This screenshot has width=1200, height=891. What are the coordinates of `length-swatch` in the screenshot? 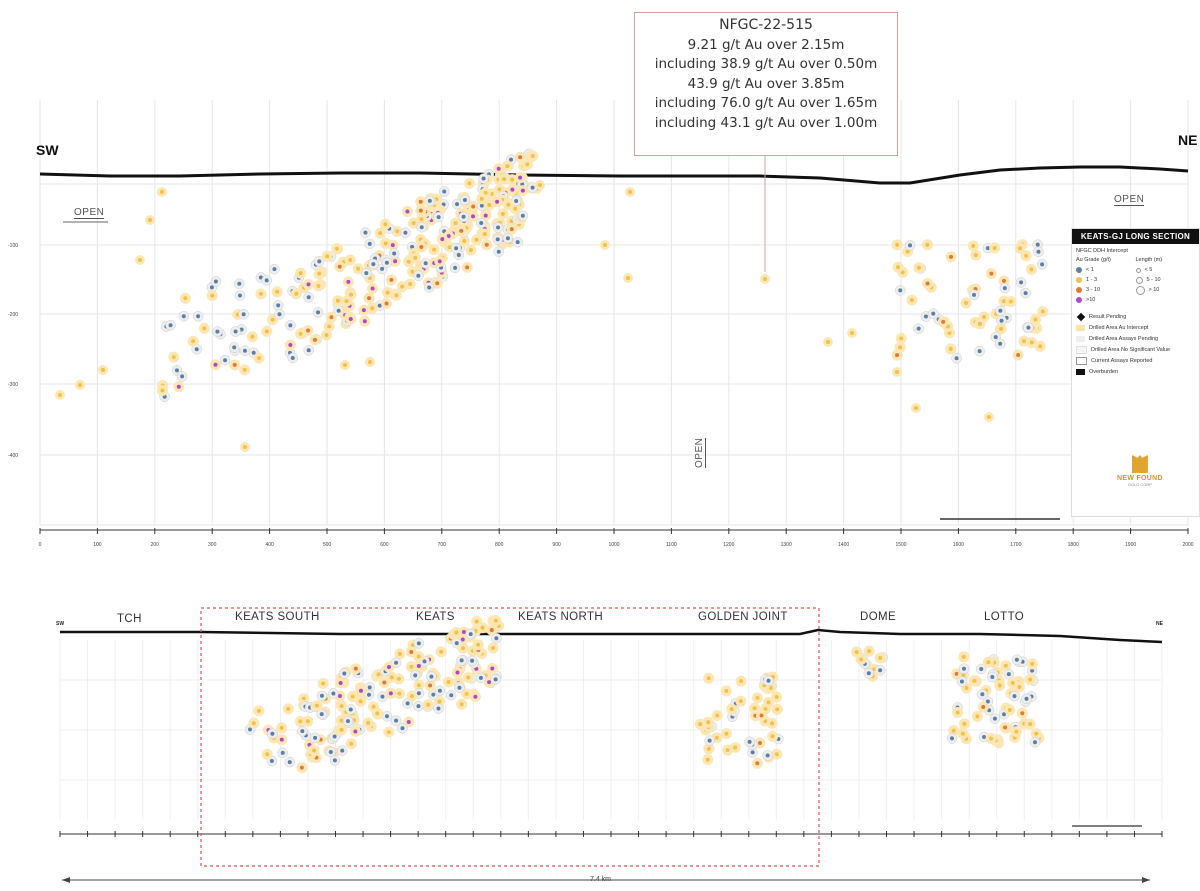 It's located at (1138, 270).